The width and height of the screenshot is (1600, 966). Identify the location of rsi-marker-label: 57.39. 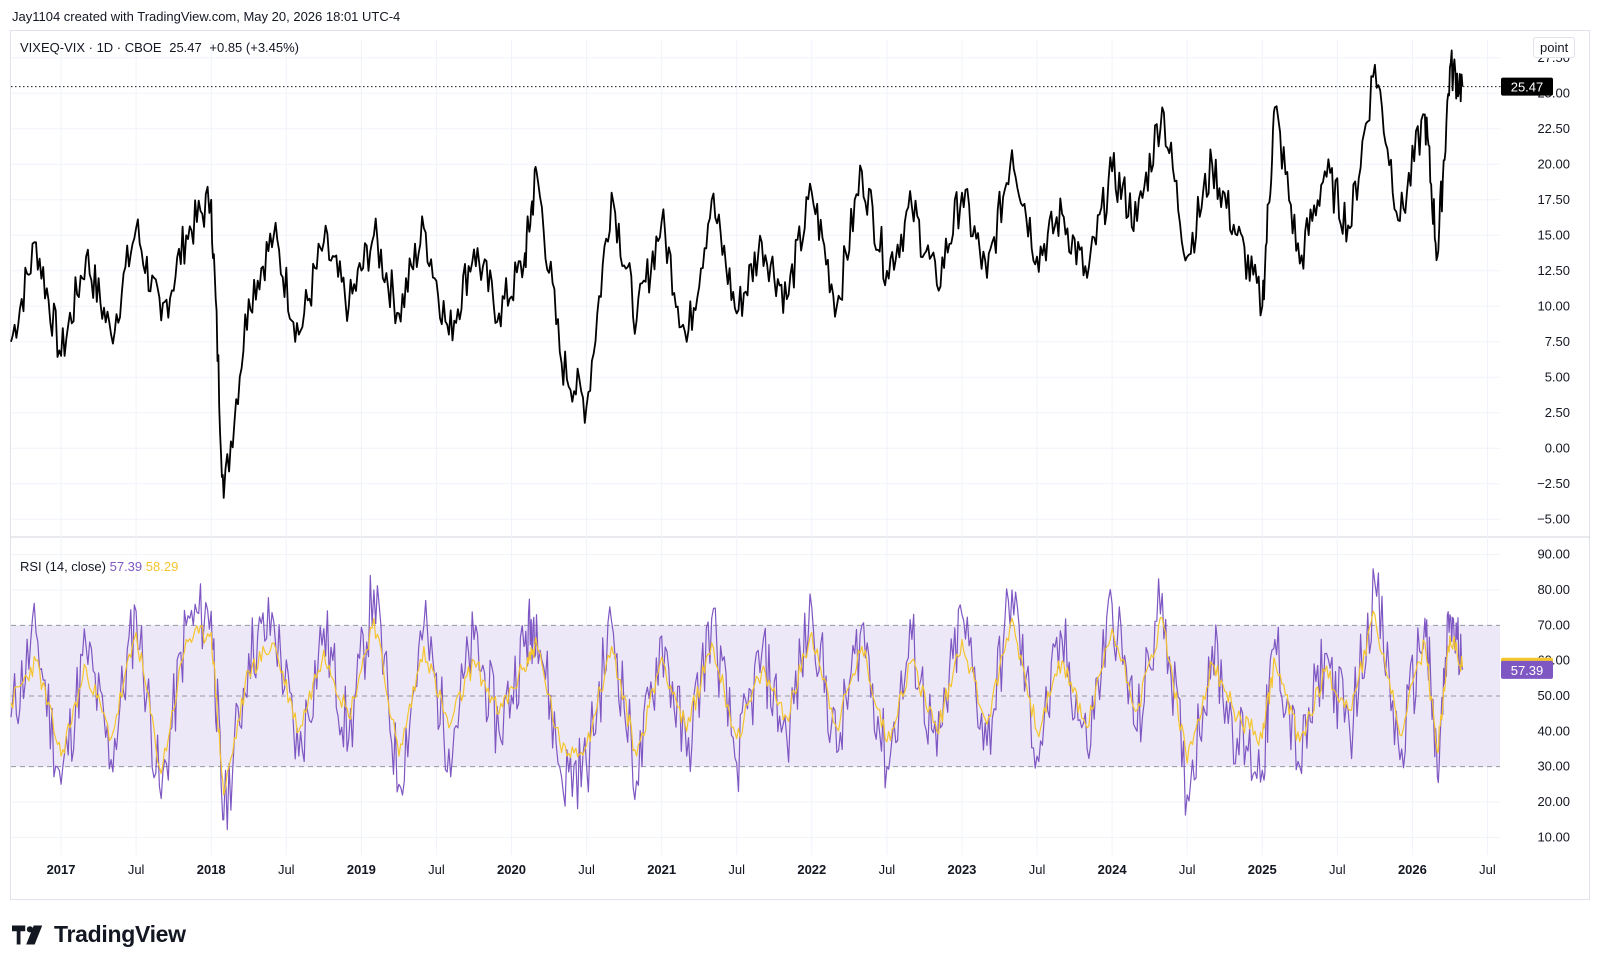
(1527, 670).